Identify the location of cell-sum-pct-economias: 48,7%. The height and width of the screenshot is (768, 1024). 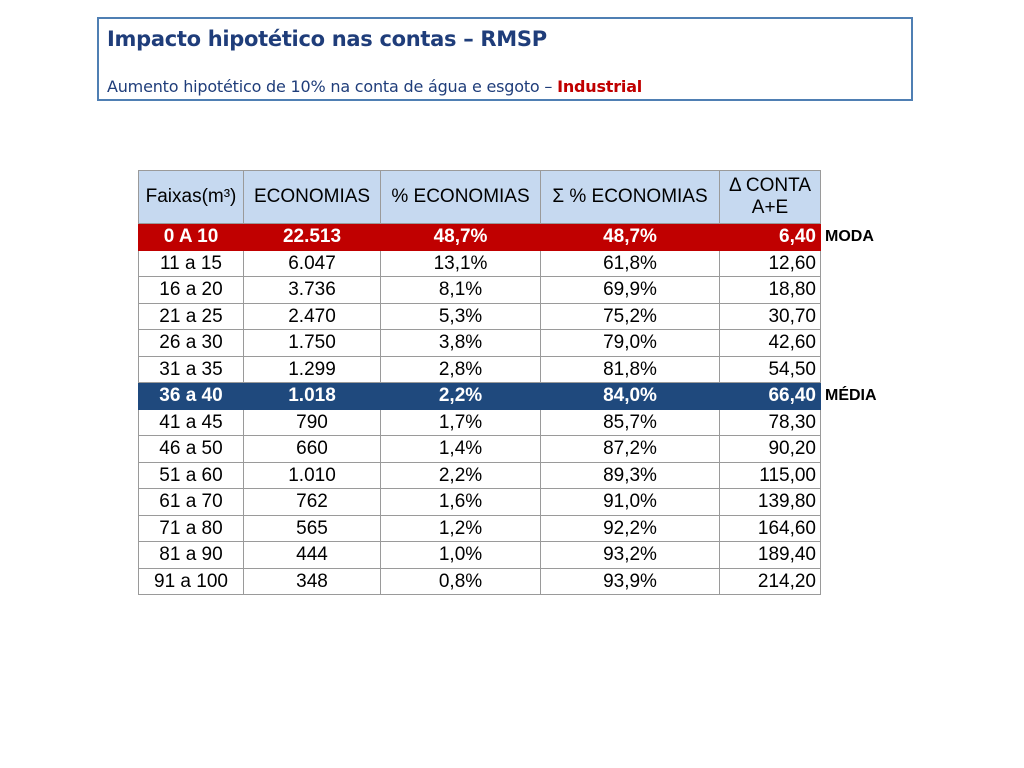
(630, 237).